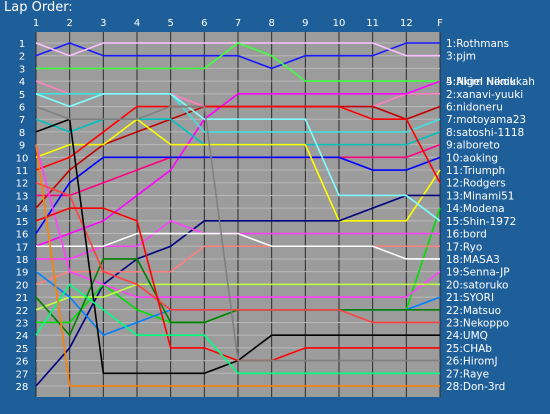 The width and height of the screenshot is (550, 414). I want to click on series-label: 8:satoshi-1118, so click(485, 133).